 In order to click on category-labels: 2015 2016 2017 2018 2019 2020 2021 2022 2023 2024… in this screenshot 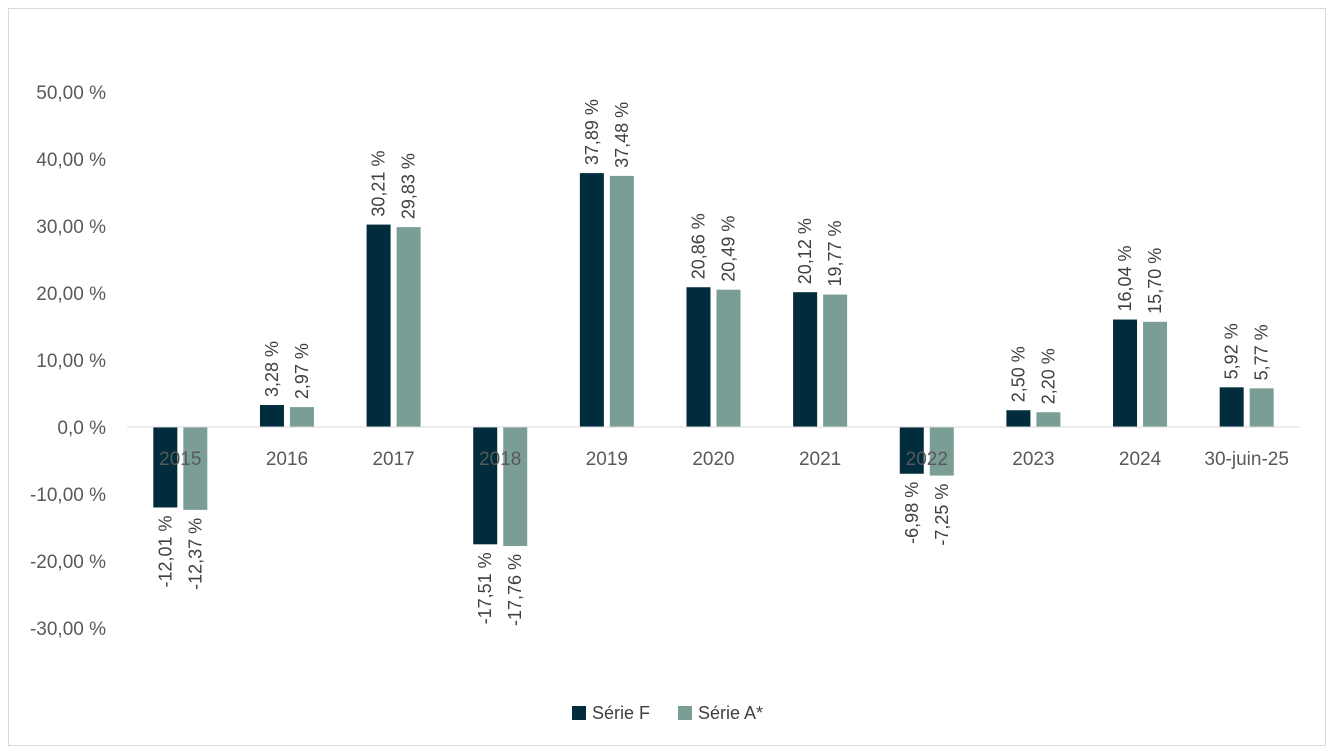, I will do `click(724, 459)`.